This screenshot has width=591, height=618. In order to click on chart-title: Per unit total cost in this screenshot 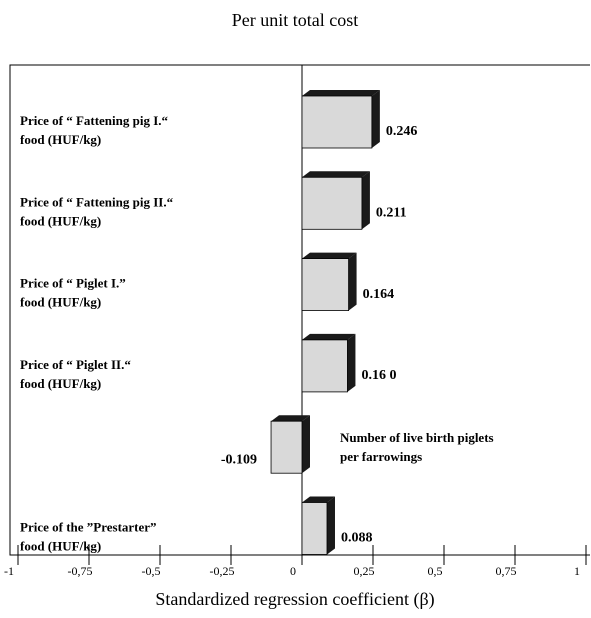, I will do `click(295, 20)`.